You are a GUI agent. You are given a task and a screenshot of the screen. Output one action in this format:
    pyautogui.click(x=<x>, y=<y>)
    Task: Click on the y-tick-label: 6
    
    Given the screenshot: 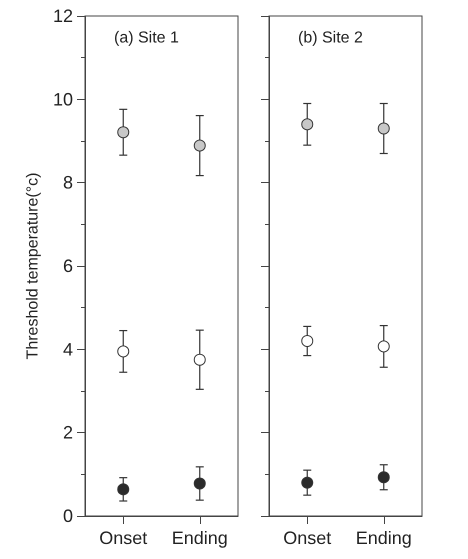 What is the action you would take?
    pyautogui.click(x=67, y=266)
    